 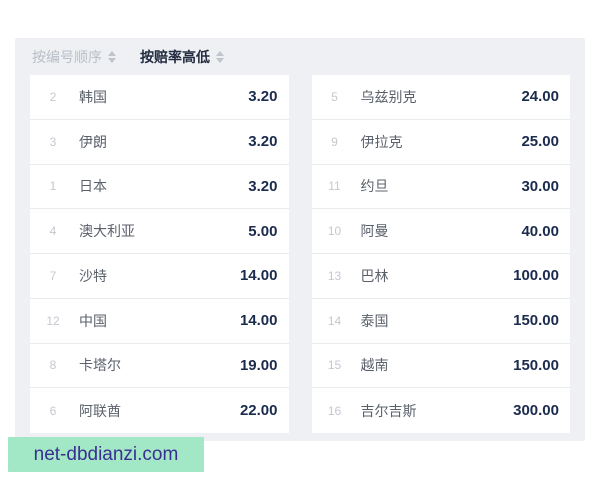 What do you see at coordinates (536, 411) in the screenshot?
I see `odds-value: 300.00` at bounding box center [536, 411].